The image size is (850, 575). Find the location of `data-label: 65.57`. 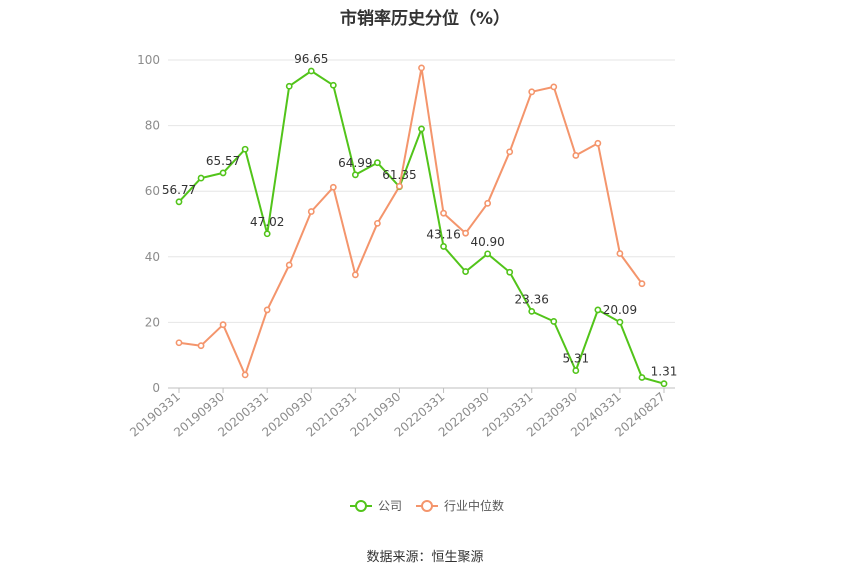

data-label: 65.57 is located at coordinates (223, 161).